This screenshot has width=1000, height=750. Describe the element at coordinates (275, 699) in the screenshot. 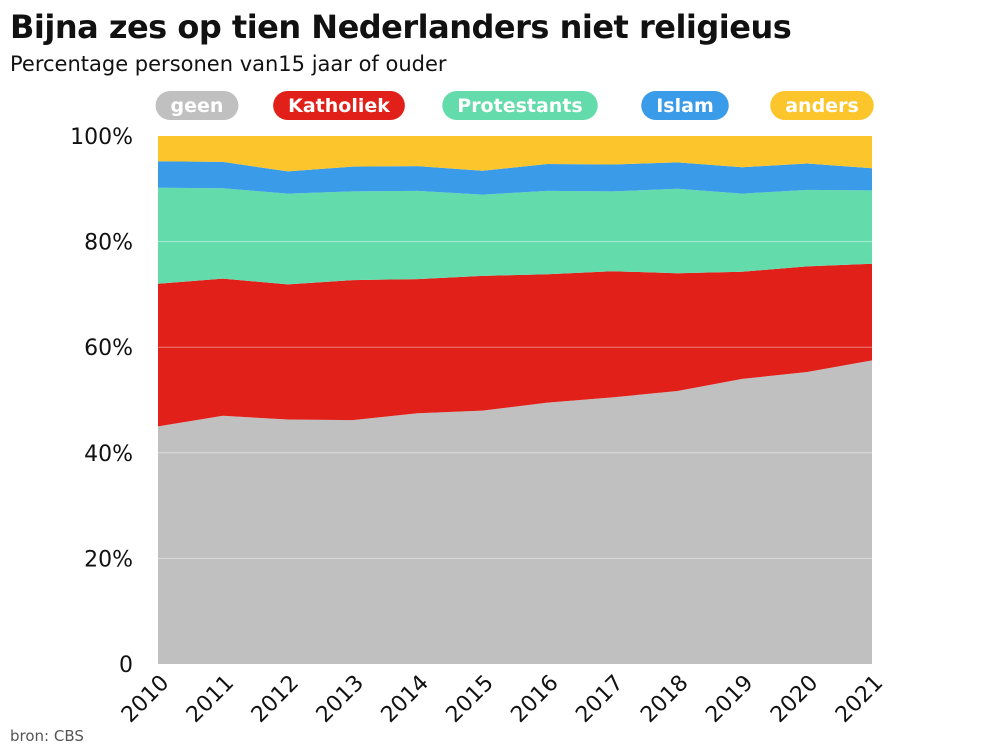

I see `x-tick-label: 2012` at that location.